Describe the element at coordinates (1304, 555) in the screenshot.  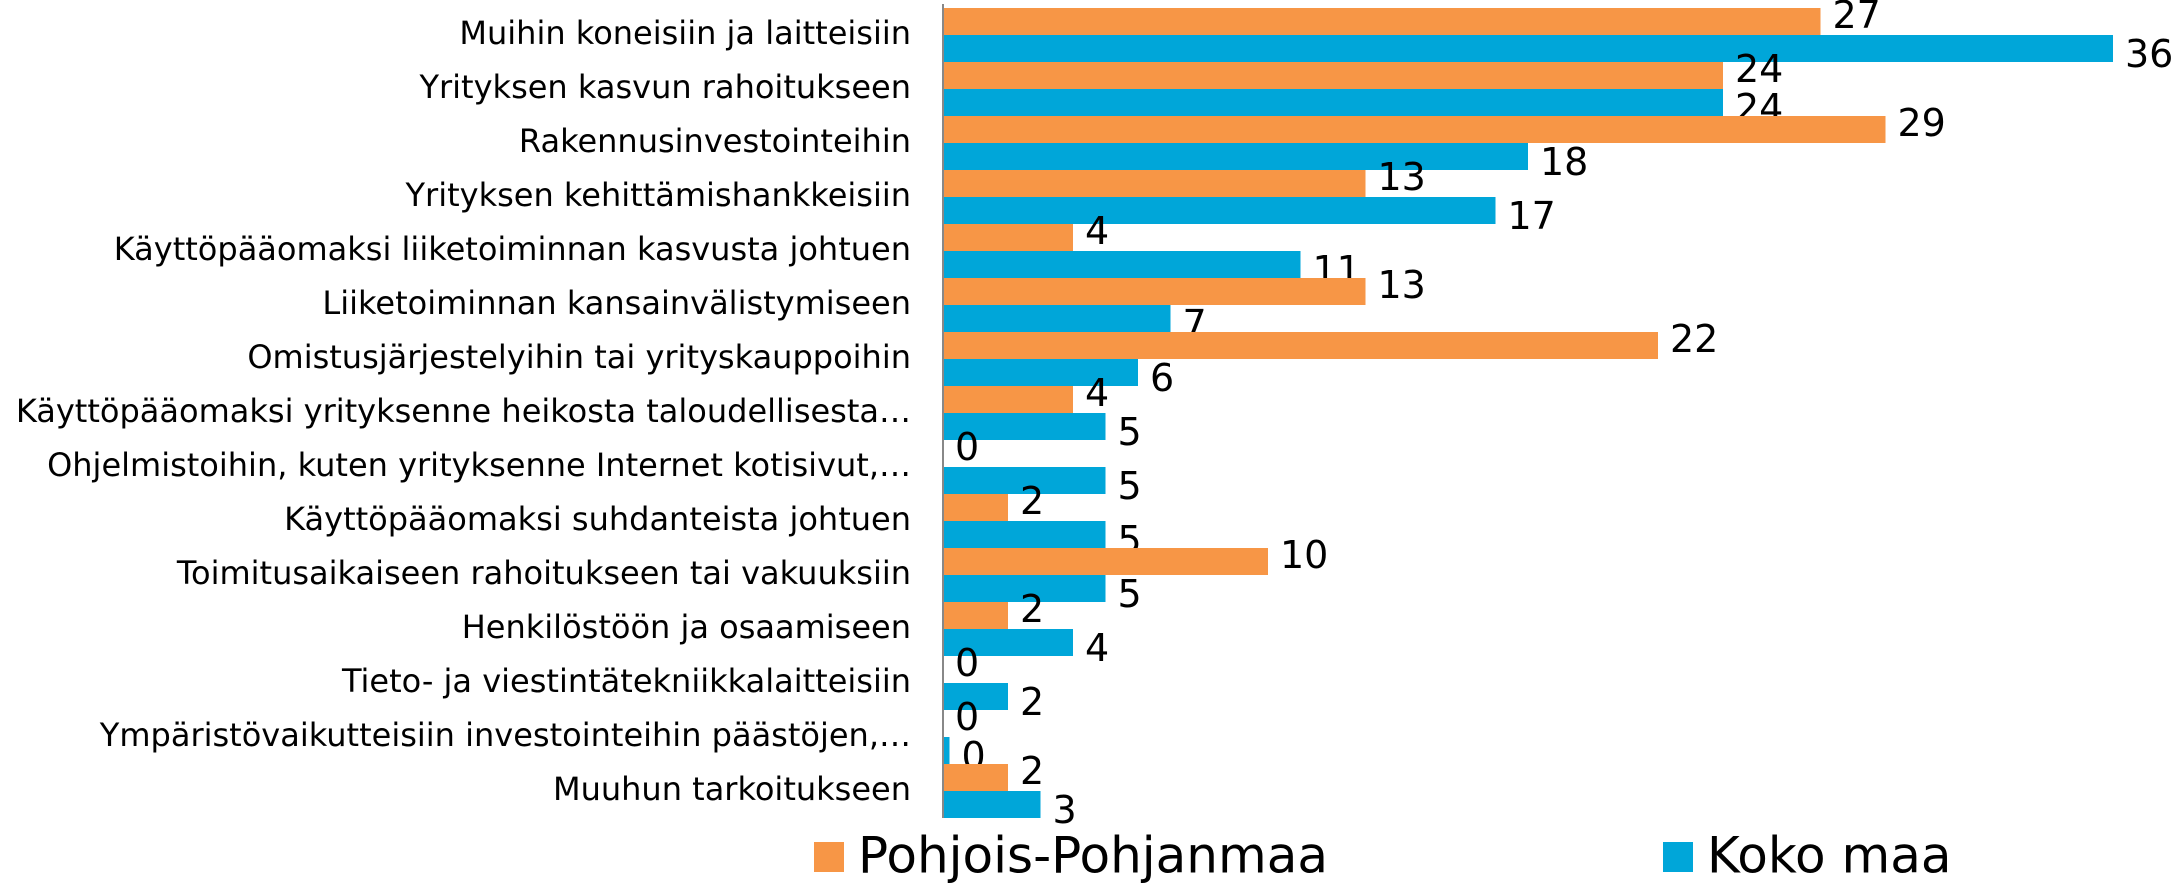
I see `value-label: 10` at that location.